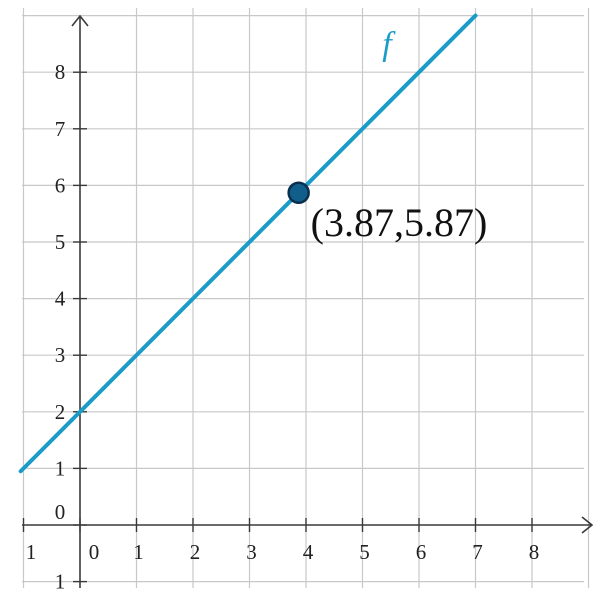 The width and height of the screenshot is (609, 599). I want to click on x-tick-label: 7, so click(477, 552).